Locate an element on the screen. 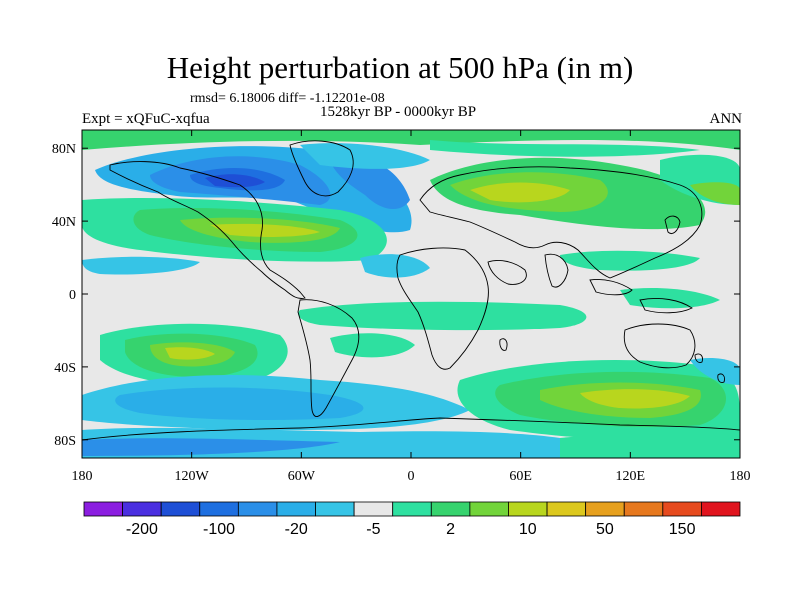 Image resolution: width=800 pixels, height=600 pixels. colorbar: -200 -100 -20 -5 2 10 50 150 is located at coordinates (412, 519).